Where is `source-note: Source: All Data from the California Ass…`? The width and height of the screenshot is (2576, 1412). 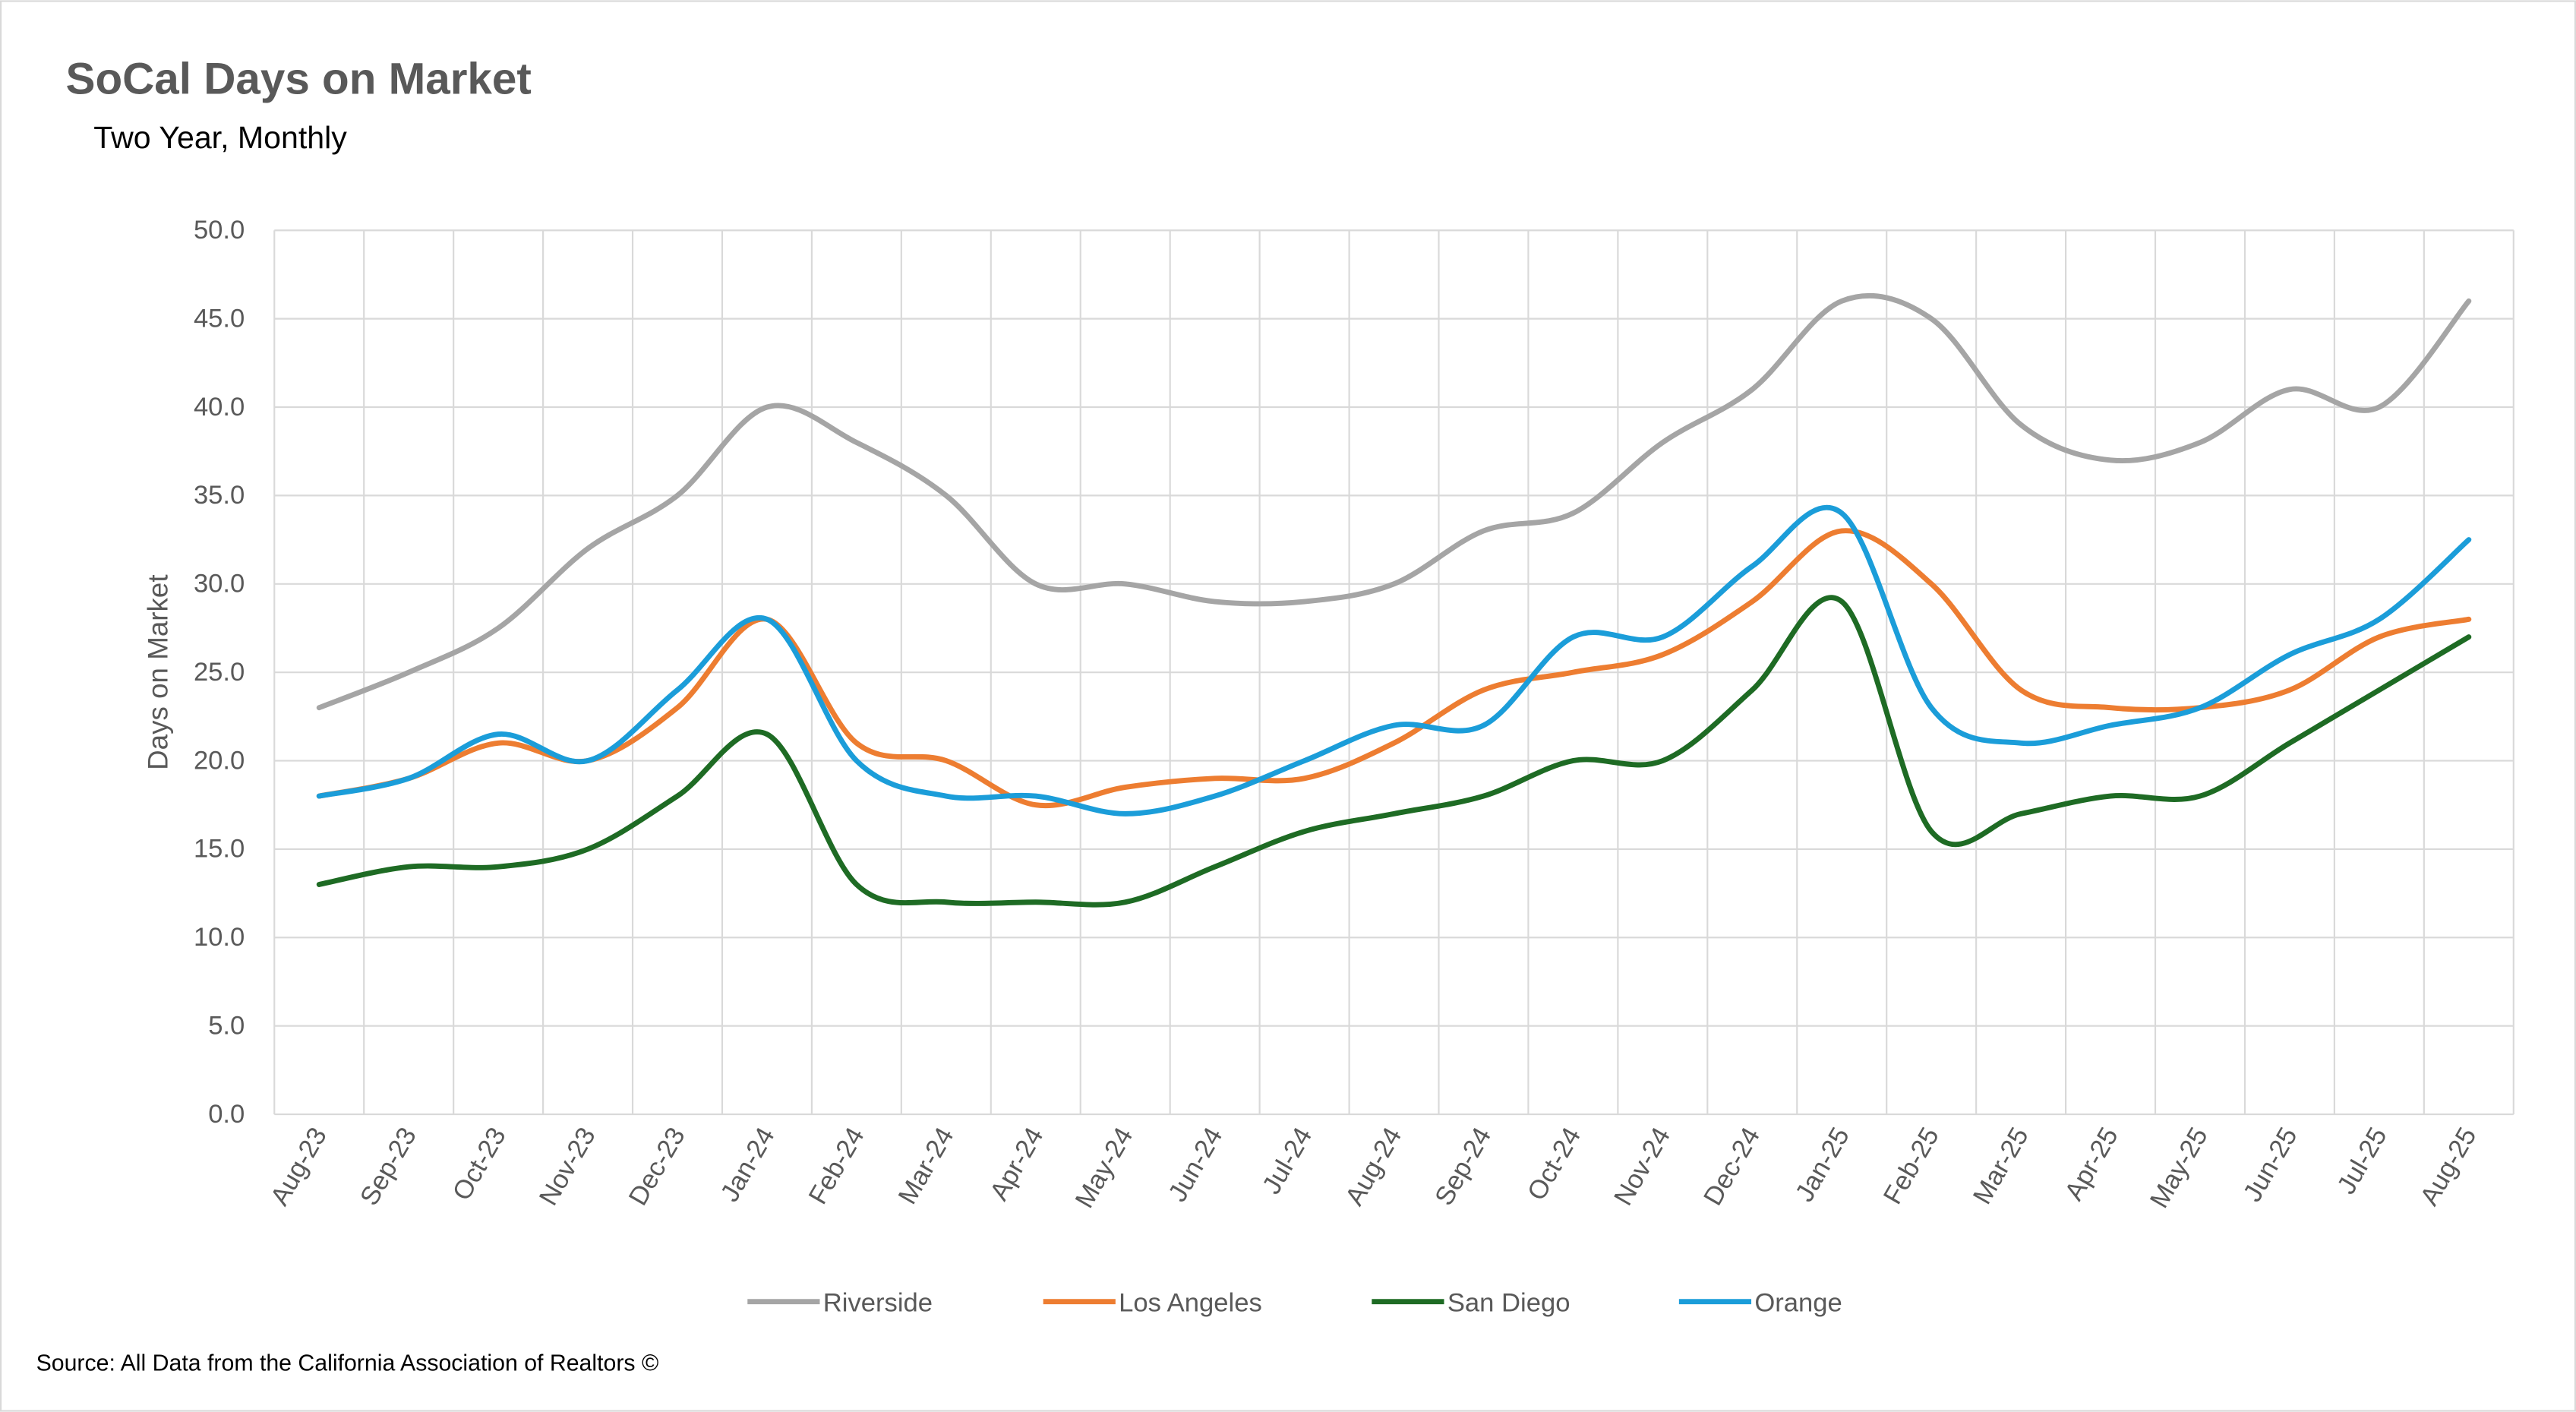 source-note: Source: All Data from the California Ass… is located at coordinates (347, 1363).